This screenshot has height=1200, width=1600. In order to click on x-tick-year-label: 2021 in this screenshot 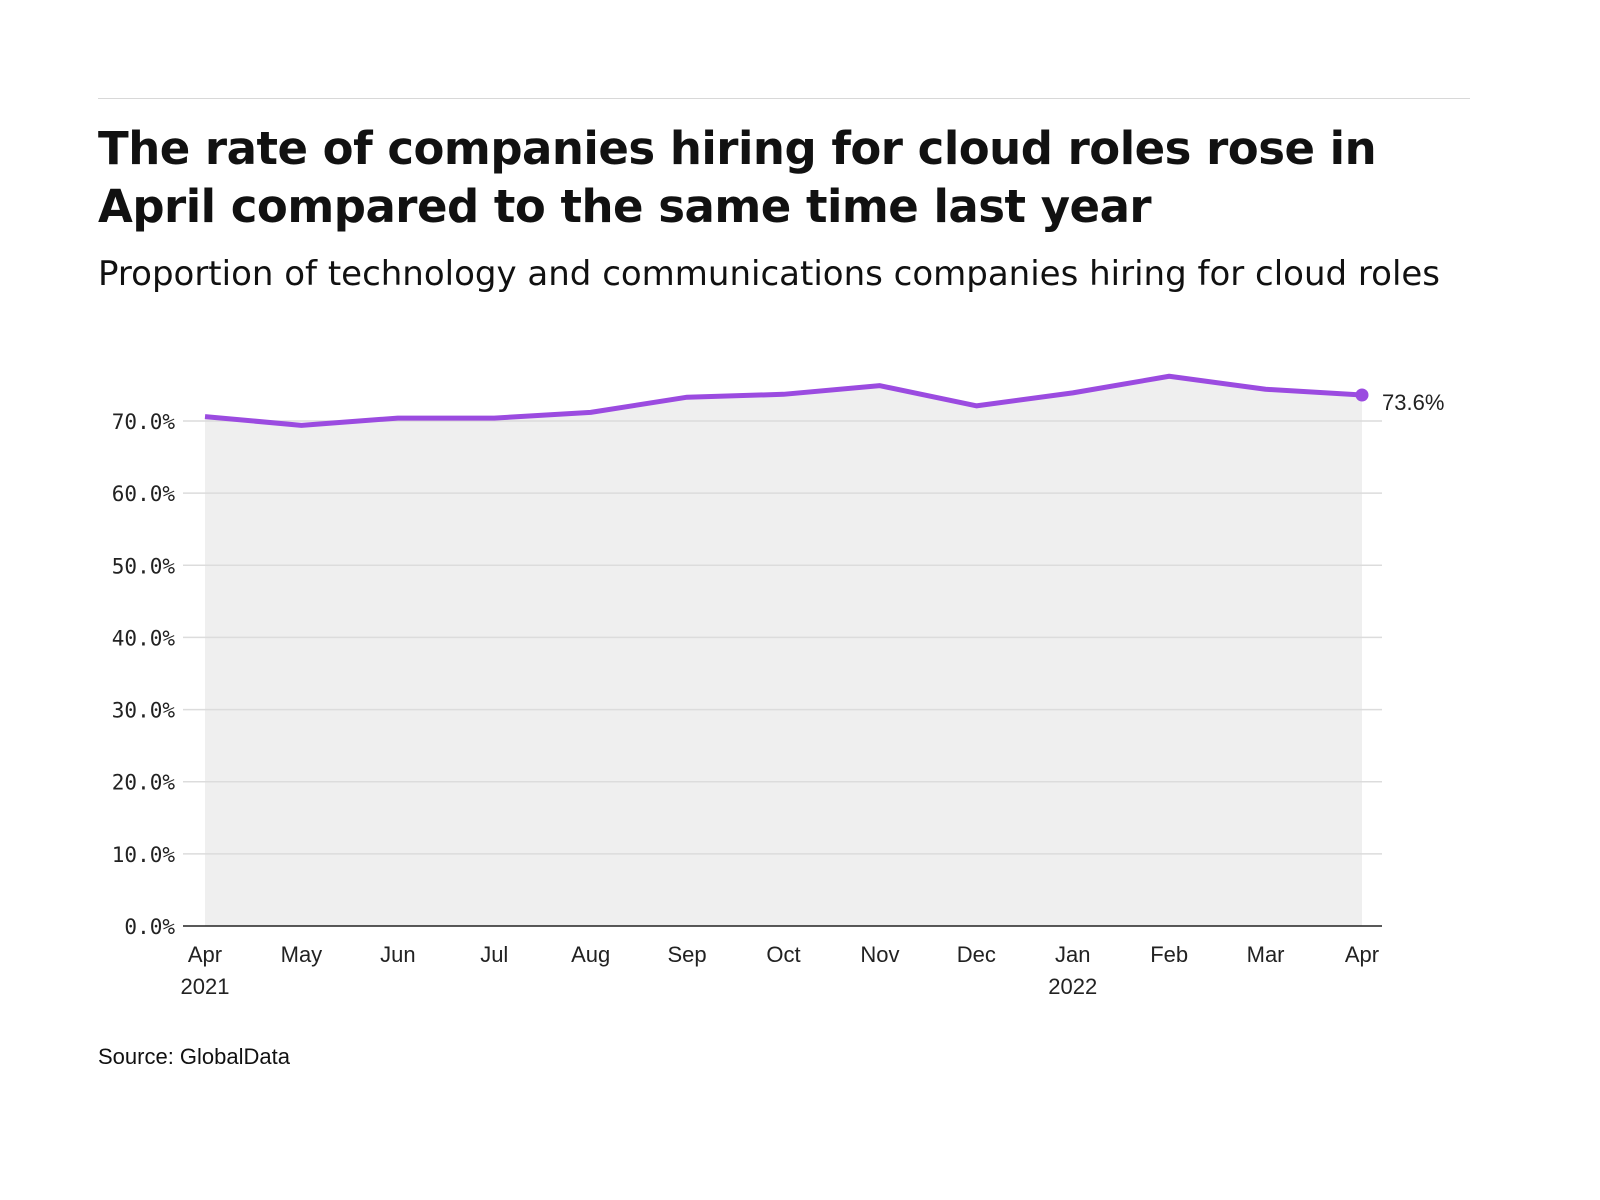, I will do `click(205, 986)`.